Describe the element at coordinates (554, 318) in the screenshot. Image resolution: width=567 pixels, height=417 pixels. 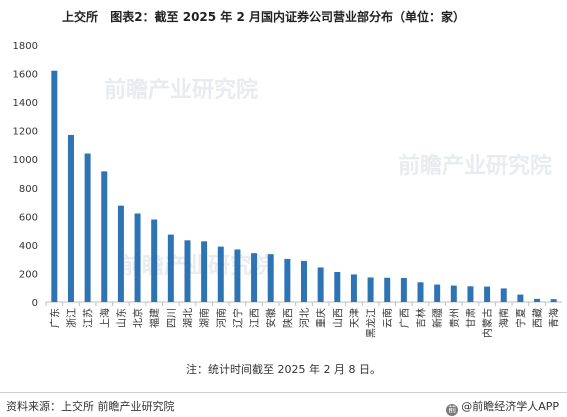
I see `x-category-label: 青海` at that location.